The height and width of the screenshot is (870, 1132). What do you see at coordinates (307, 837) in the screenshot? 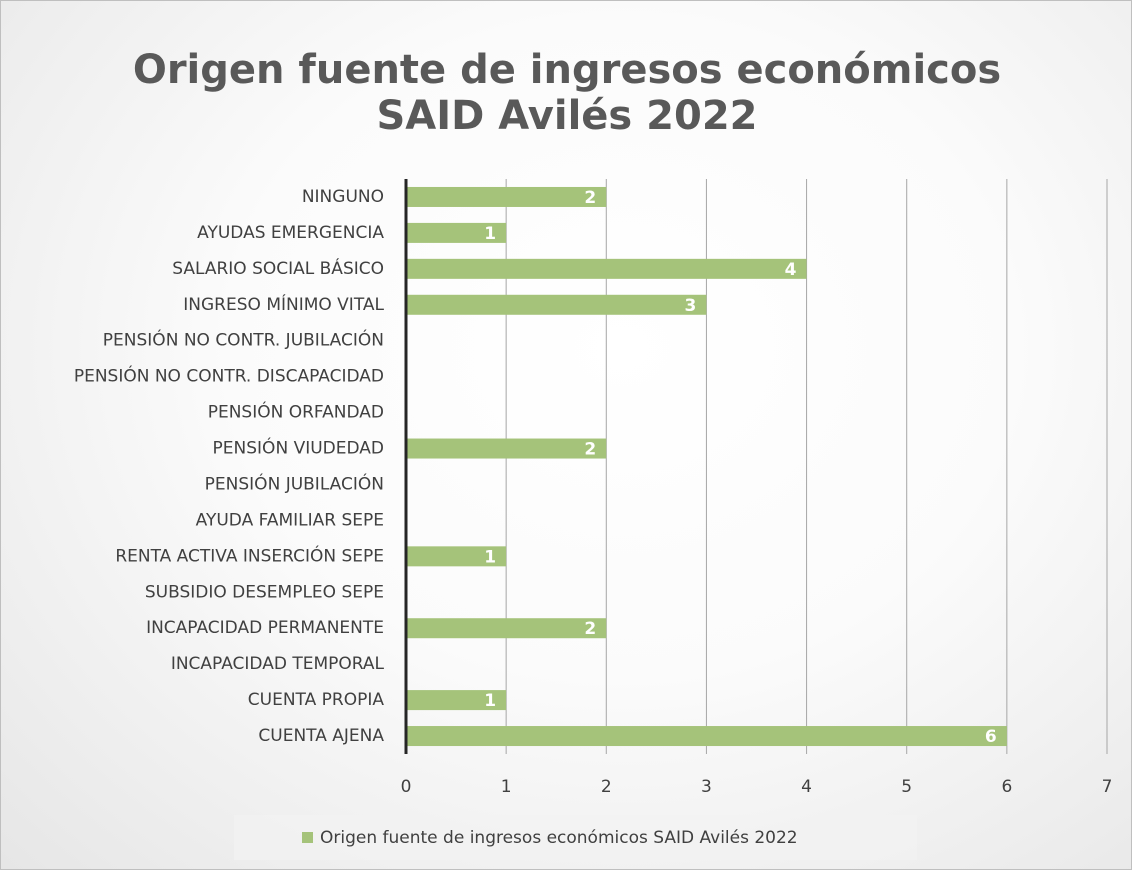
I see `legend-swatch` at bounding box center [307, 837].